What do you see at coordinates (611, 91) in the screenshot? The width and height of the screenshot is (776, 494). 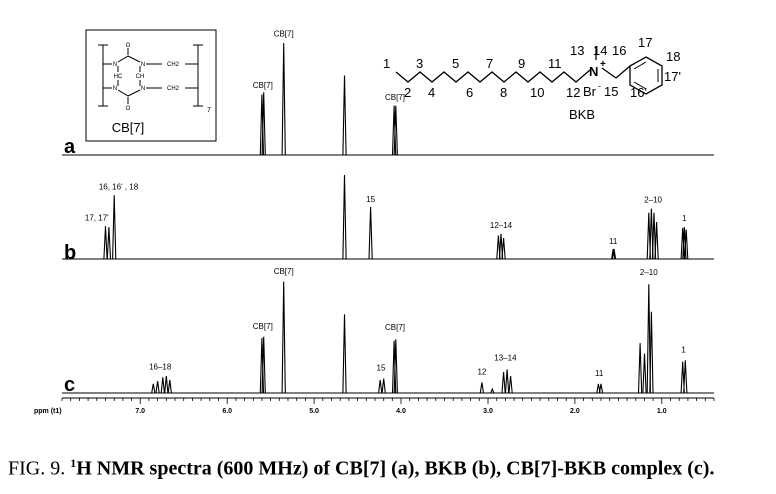 I see `bkb-substituent-number: 15` at bounding box center [611, 91].